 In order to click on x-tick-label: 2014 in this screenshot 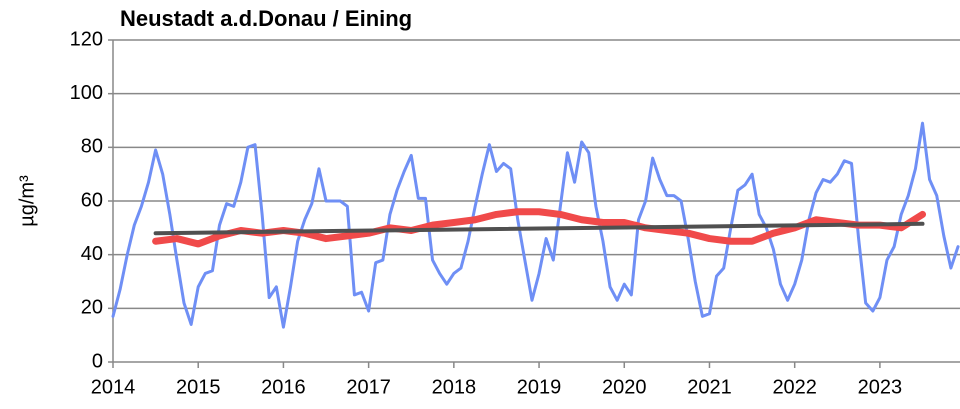, I will do `click(113, 387)`.